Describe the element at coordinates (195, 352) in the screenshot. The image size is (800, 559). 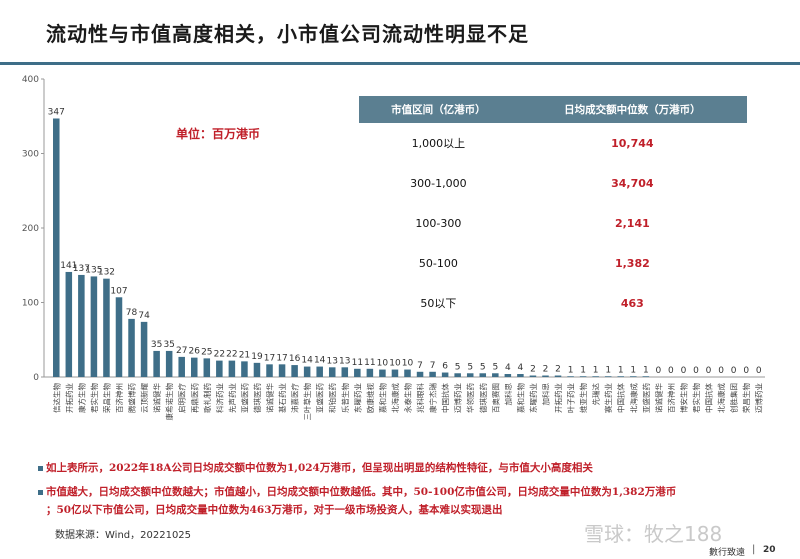
I see `bar-value-label: 26` at that location.